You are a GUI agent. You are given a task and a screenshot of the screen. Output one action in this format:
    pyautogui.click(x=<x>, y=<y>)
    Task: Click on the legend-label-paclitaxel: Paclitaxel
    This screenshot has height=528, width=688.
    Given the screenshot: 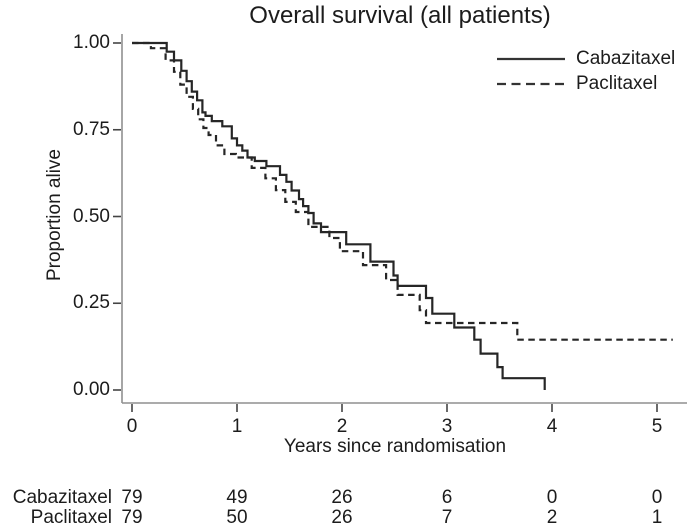 What is the action you would take?
    pyautogui.click(x=617, y=83)
    